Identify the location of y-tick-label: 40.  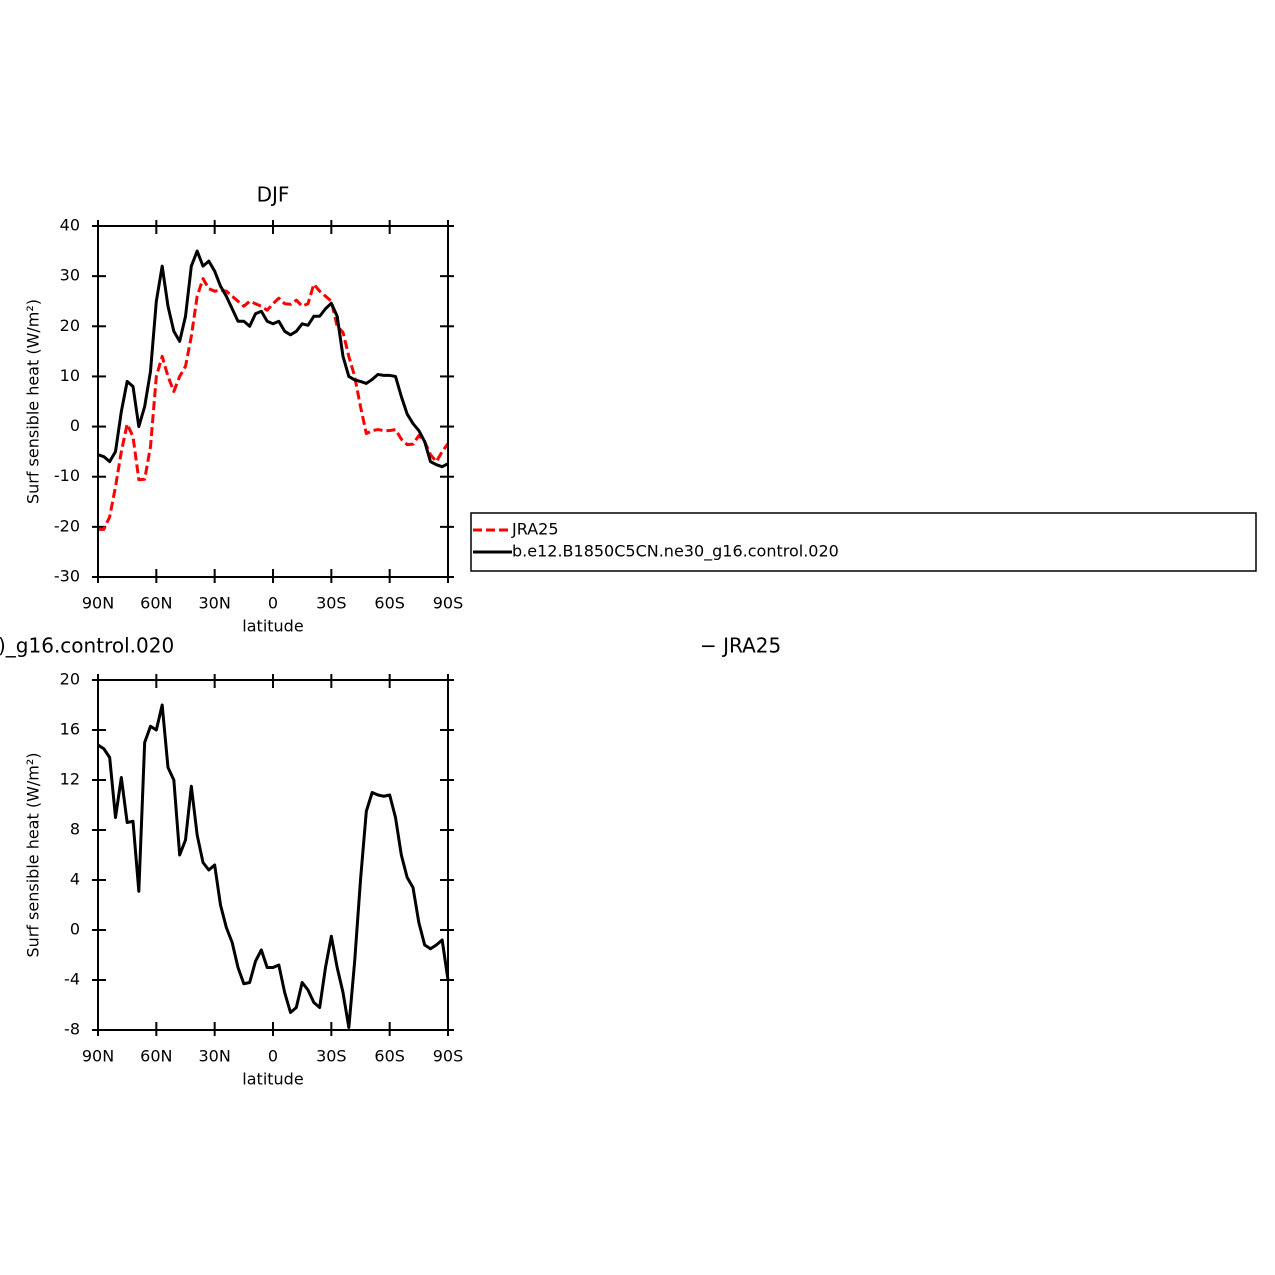
(70, 225).